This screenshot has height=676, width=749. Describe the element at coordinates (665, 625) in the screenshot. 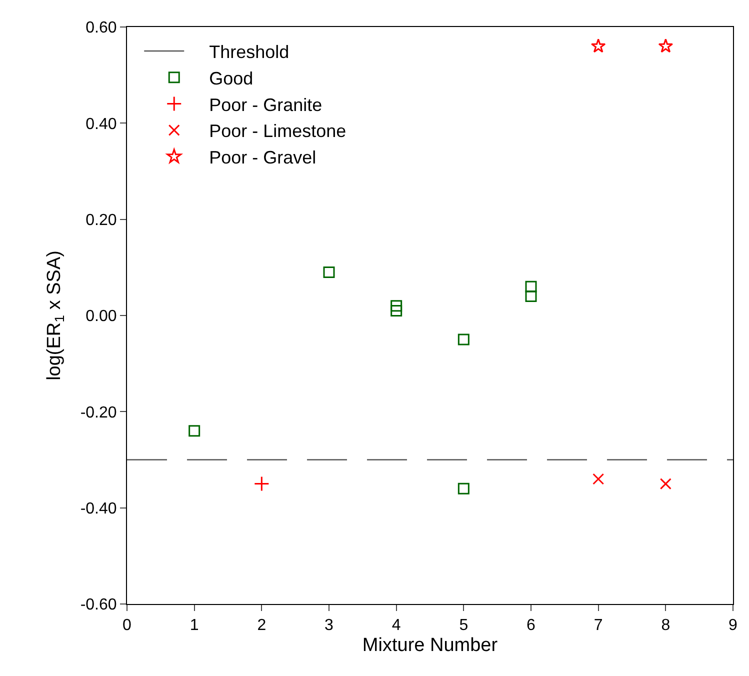

I see `x-tick-label: 8` at that location.